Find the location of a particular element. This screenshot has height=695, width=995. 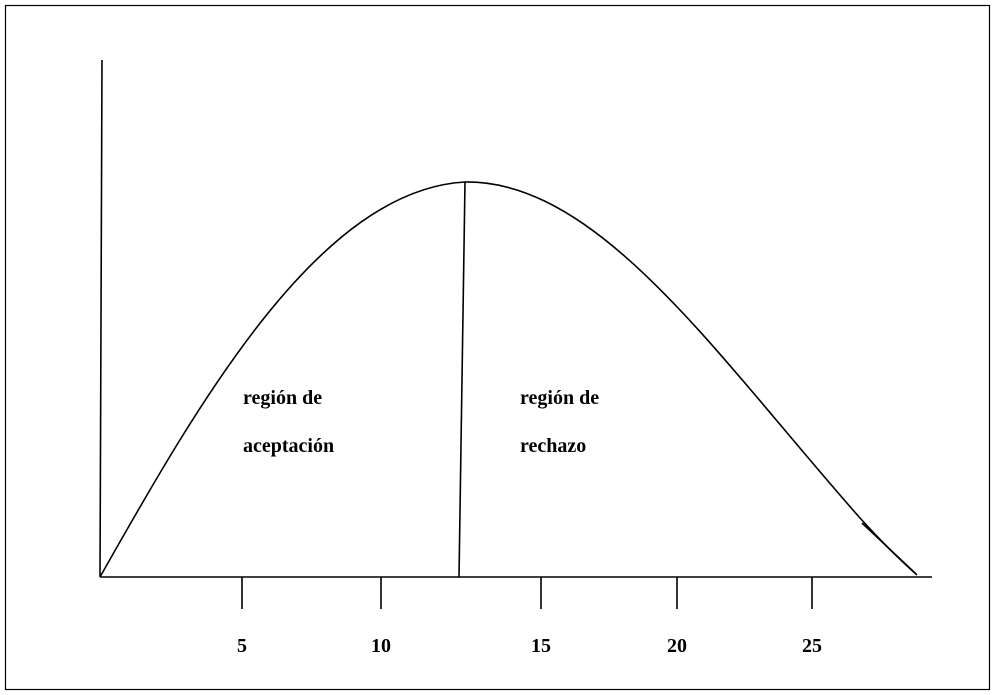

tick-label: 25 is located at coordinates (812, 646).